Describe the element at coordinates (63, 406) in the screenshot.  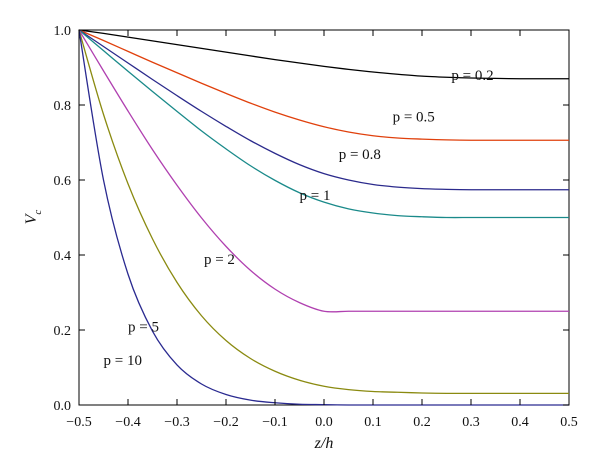
I see `y-tick-label: 0.0` at that location.